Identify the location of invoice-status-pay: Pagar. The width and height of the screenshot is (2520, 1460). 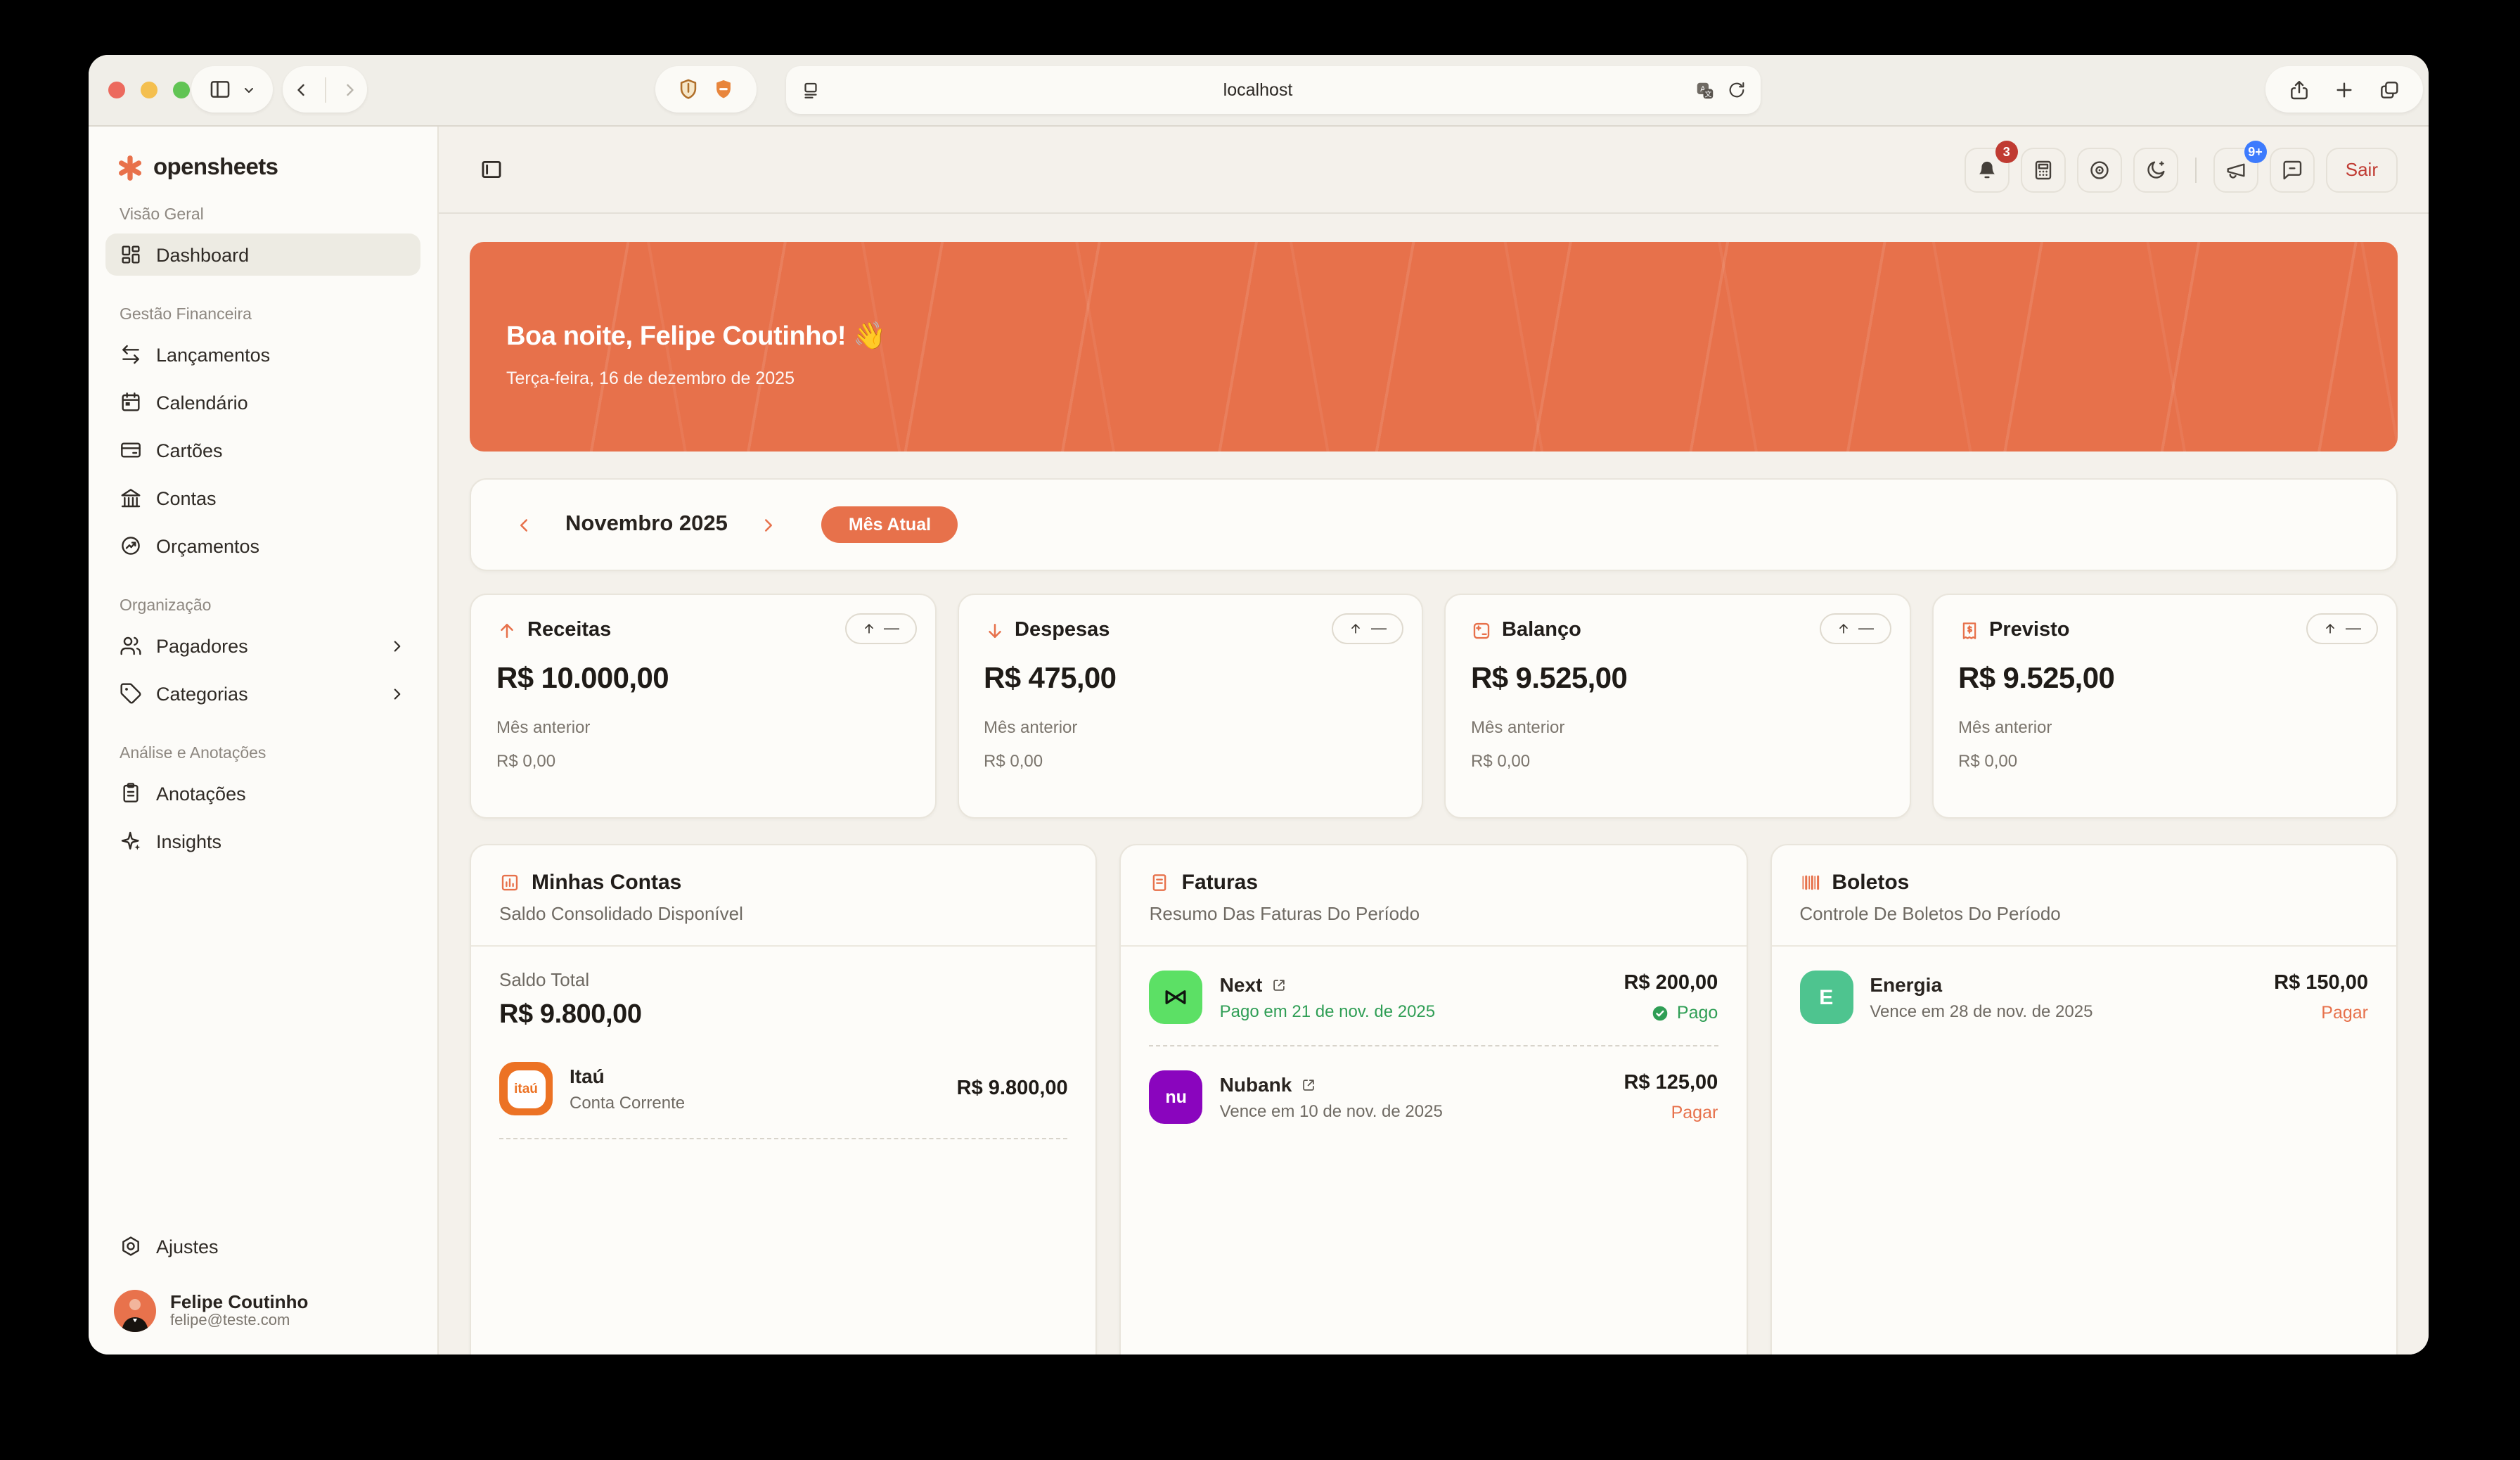
(1671, 1112).